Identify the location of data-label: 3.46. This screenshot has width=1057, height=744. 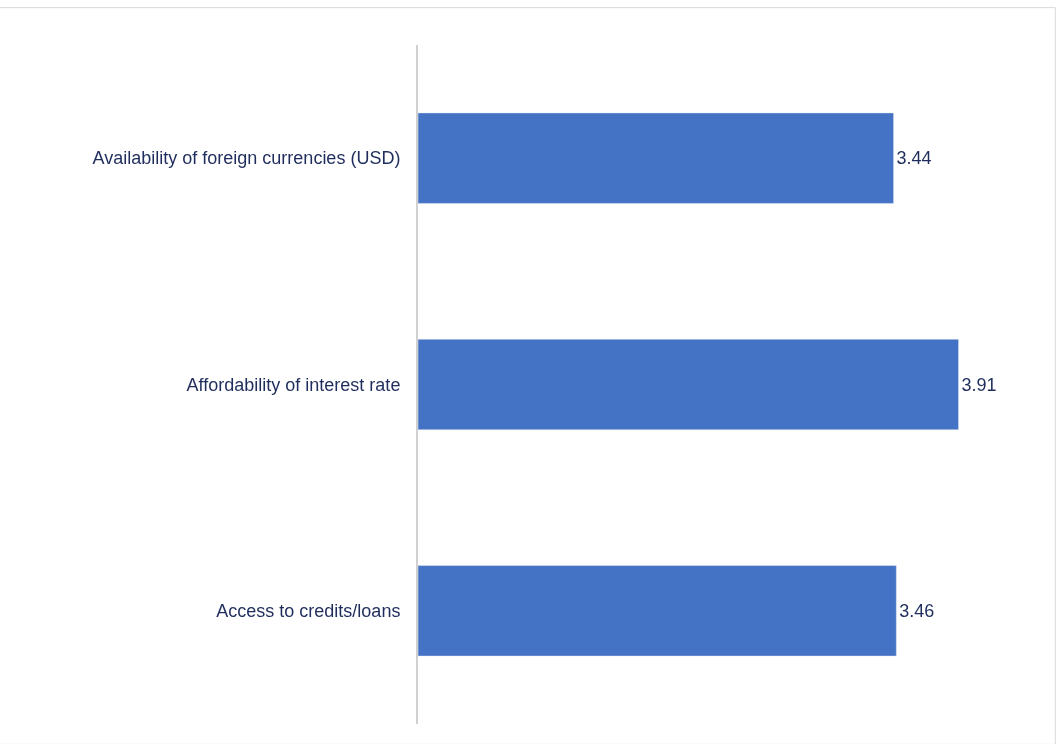
(917, 610).